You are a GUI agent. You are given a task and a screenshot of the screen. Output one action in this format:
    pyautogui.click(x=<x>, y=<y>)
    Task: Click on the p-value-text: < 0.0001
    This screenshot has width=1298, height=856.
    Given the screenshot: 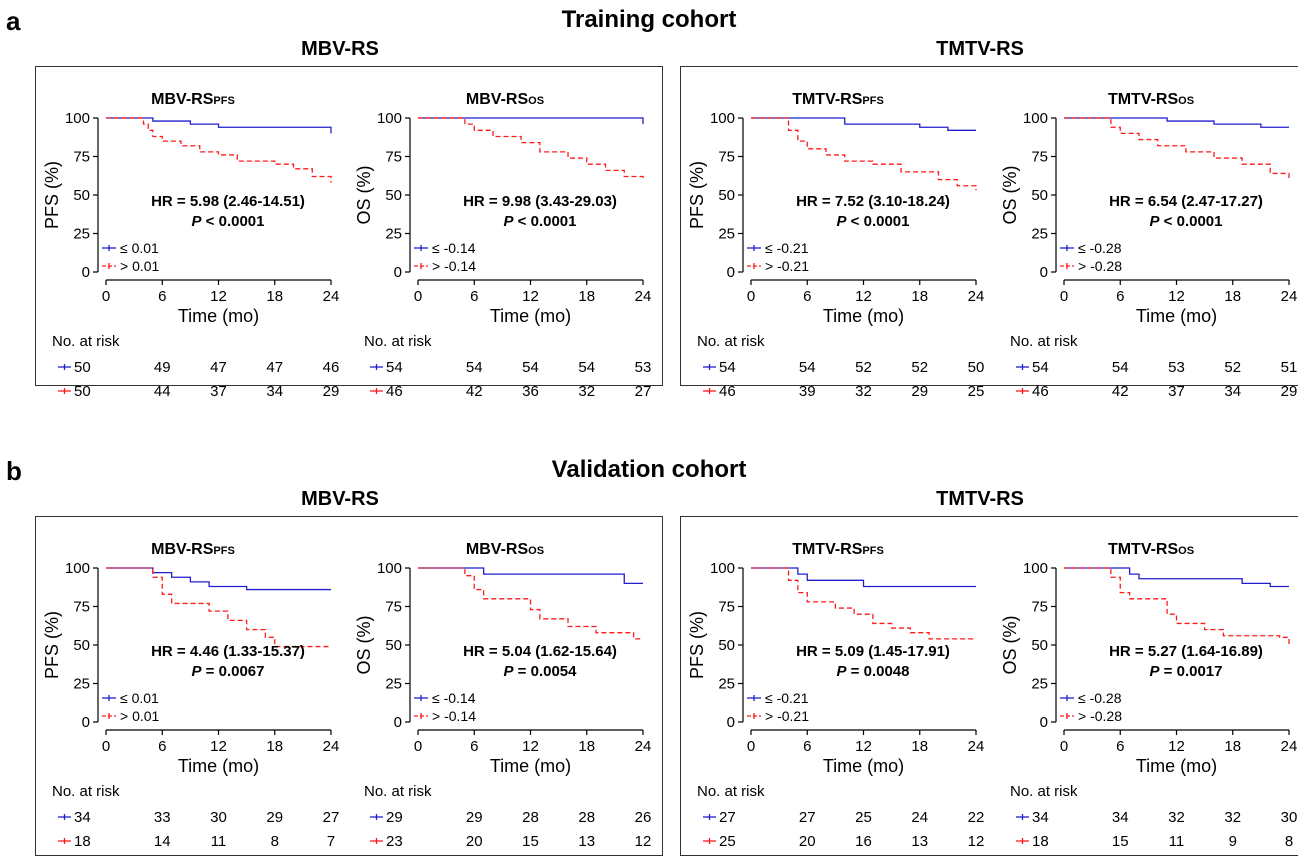 What is the action you would take?
    pyautogui.click(x=1191, y=221)
    